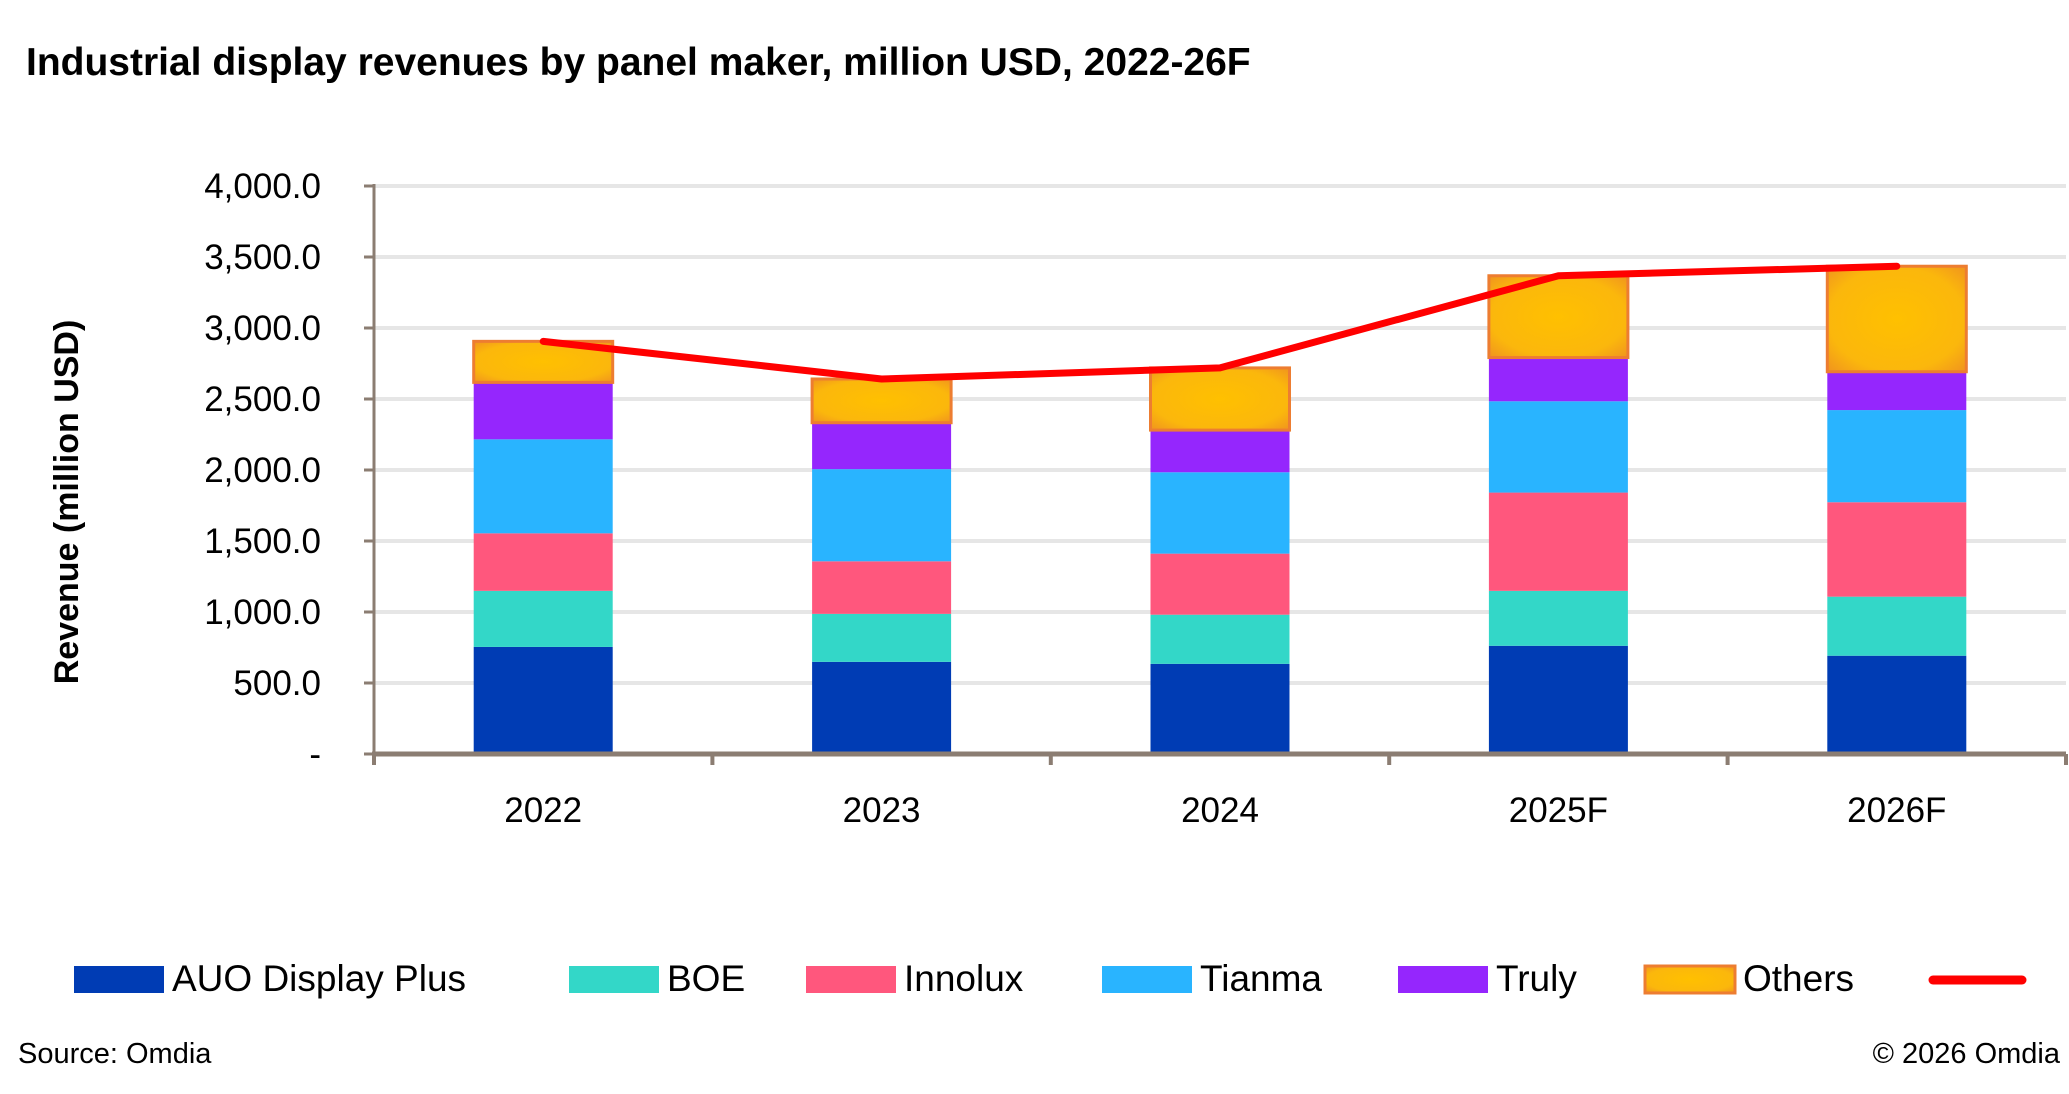 The height and width of the screenshot is (1094, 2069). I want to click on y-tick-label: 2,500.0, so click(262, 399).